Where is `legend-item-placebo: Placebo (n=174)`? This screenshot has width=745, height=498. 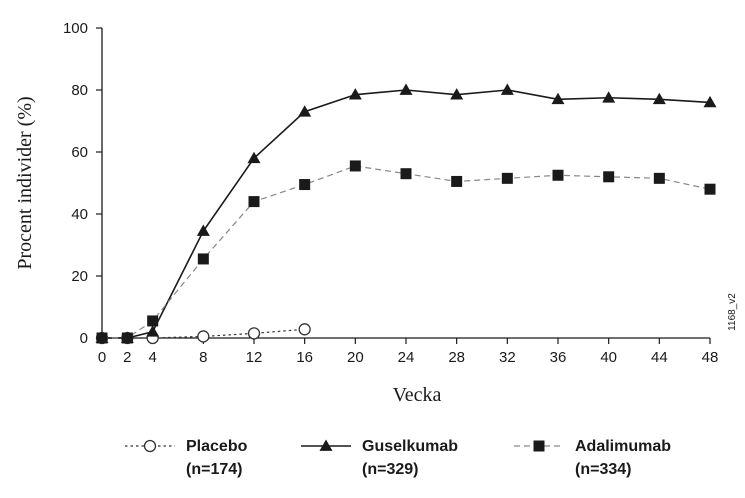 legend-item-placebo: Placebo (n=174) is located at coordinates (186, 458).